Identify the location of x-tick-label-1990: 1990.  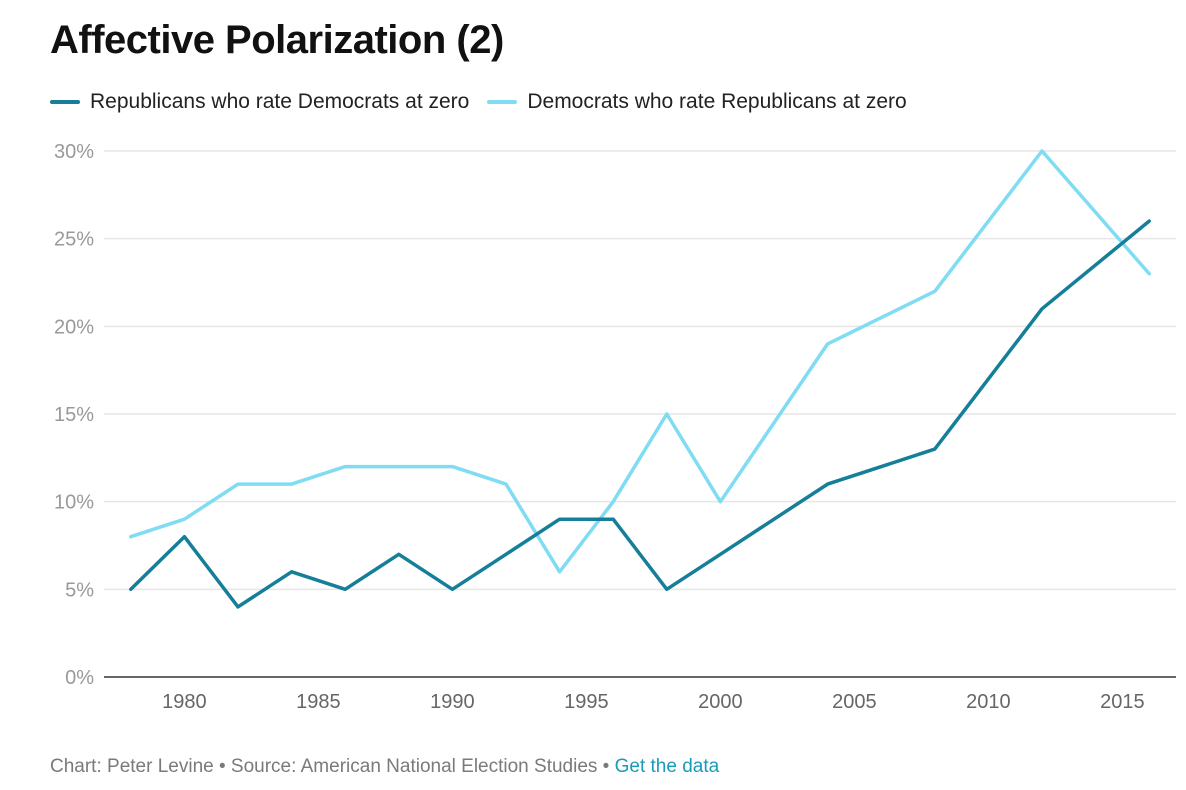
(452, 702).